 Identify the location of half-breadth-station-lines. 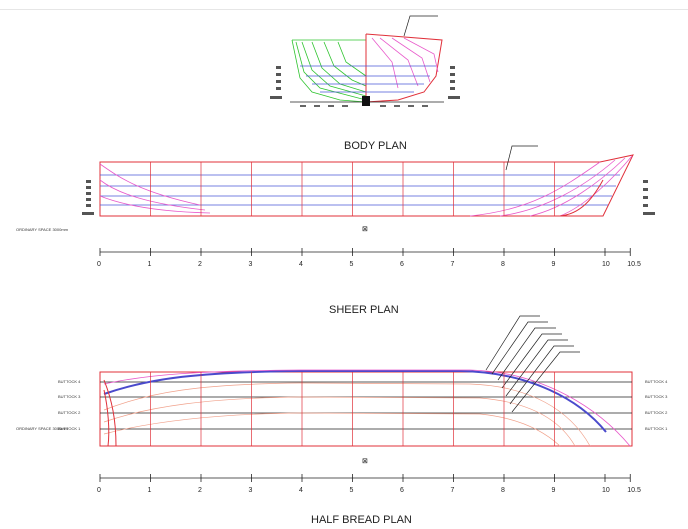
(352, 409).